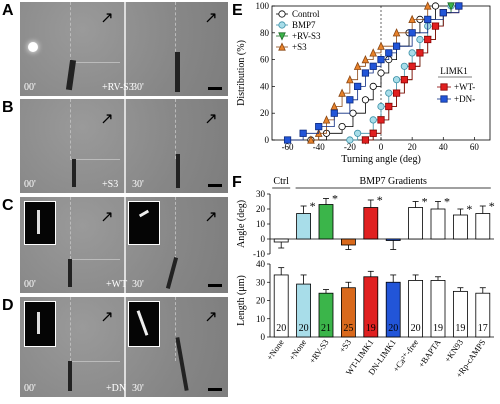 The height and width of the screenshot is (404, 500). I want to click on group-label-ctrl: Ctrl, so click(281, 181).